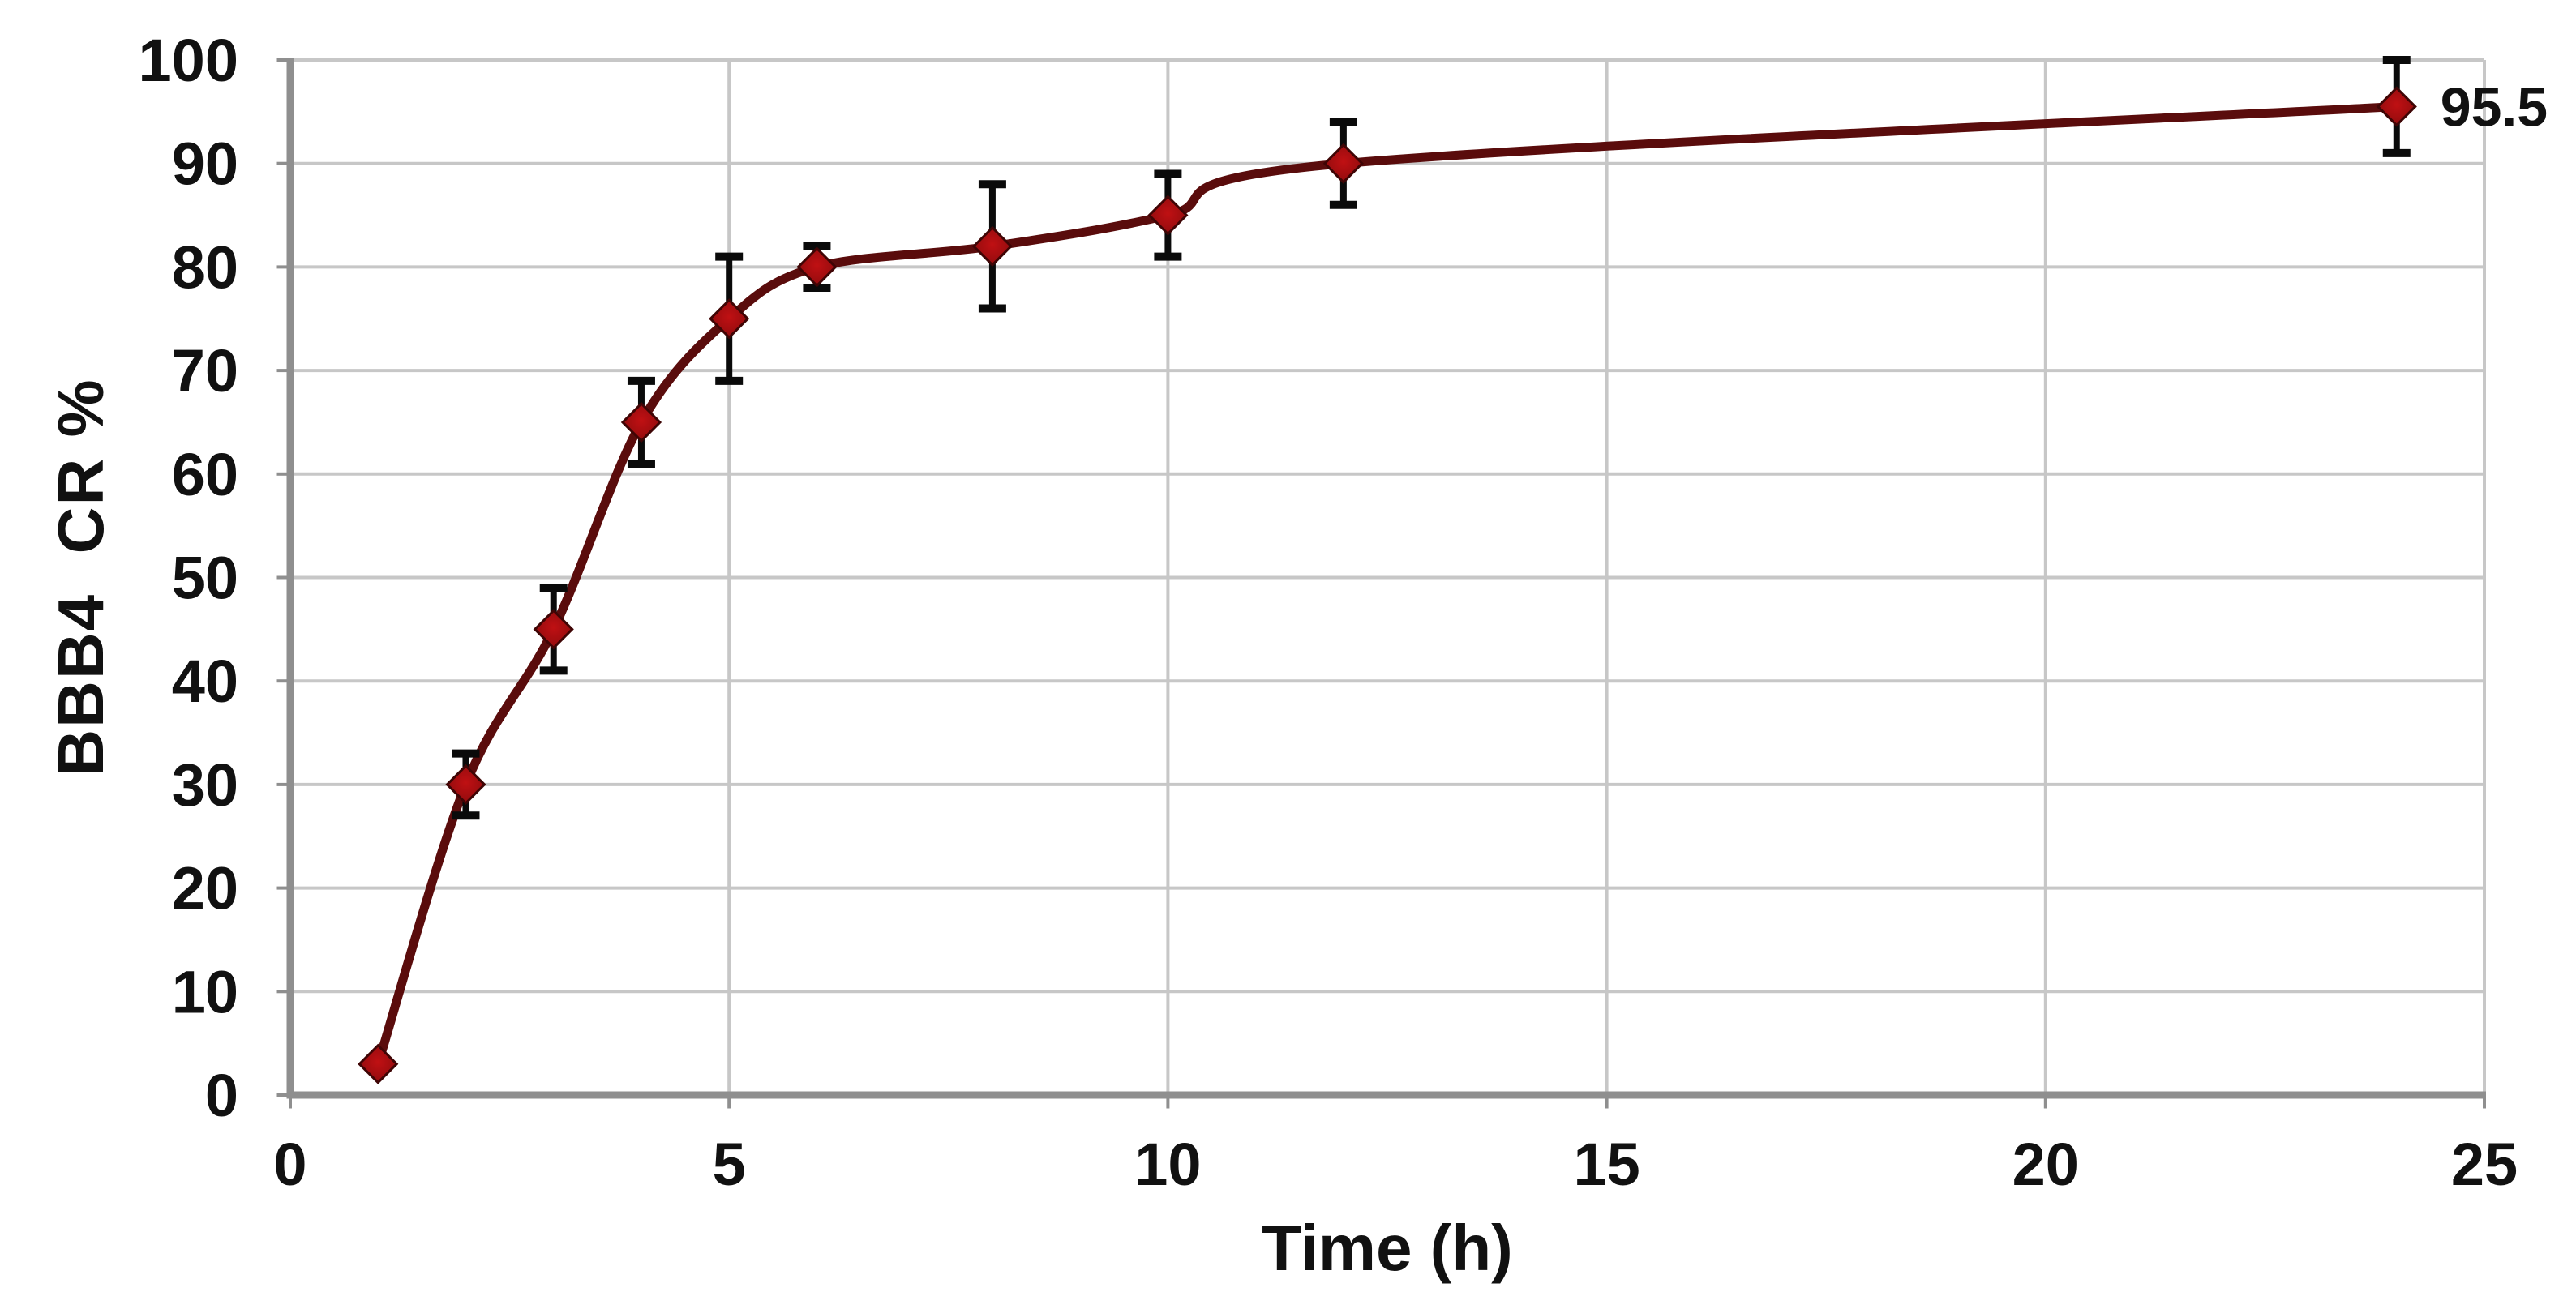 The width and height of the screenshot is (2576, 1309). What do you see at coordinates (205, 785) in the screenshot?
I see `y-tick-label: 30` at bounding box center [205, 785].